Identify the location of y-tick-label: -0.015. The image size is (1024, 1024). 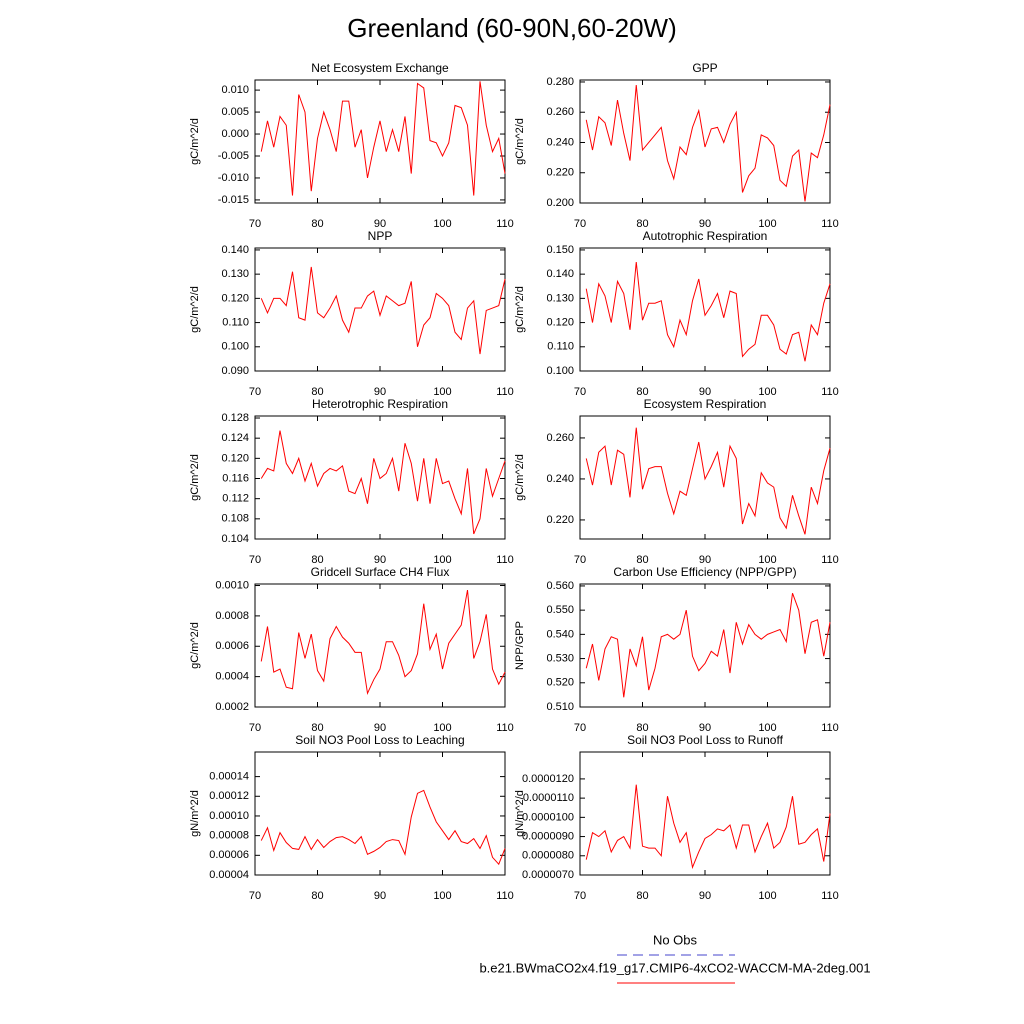
(233, 200).